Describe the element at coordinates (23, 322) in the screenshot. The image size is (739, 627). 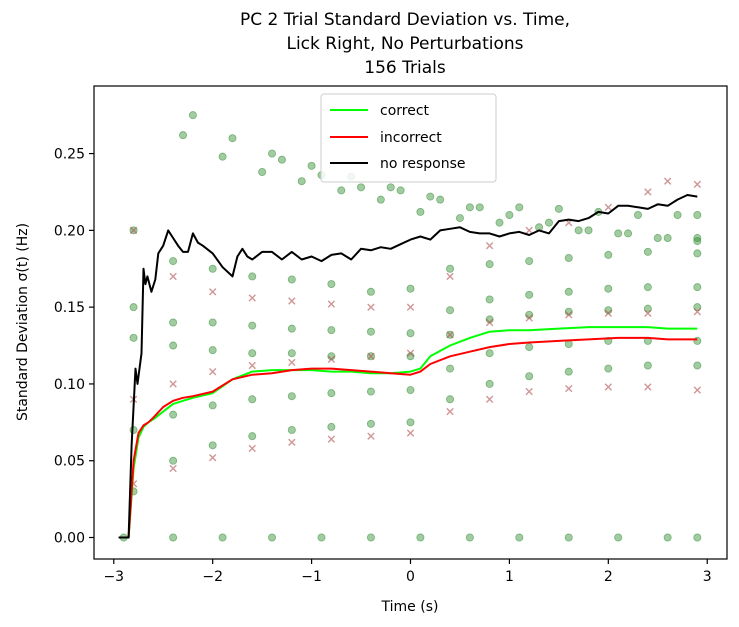
I see `y-axis-label: Standard Deviation σ(t) (Hz)` at that location.